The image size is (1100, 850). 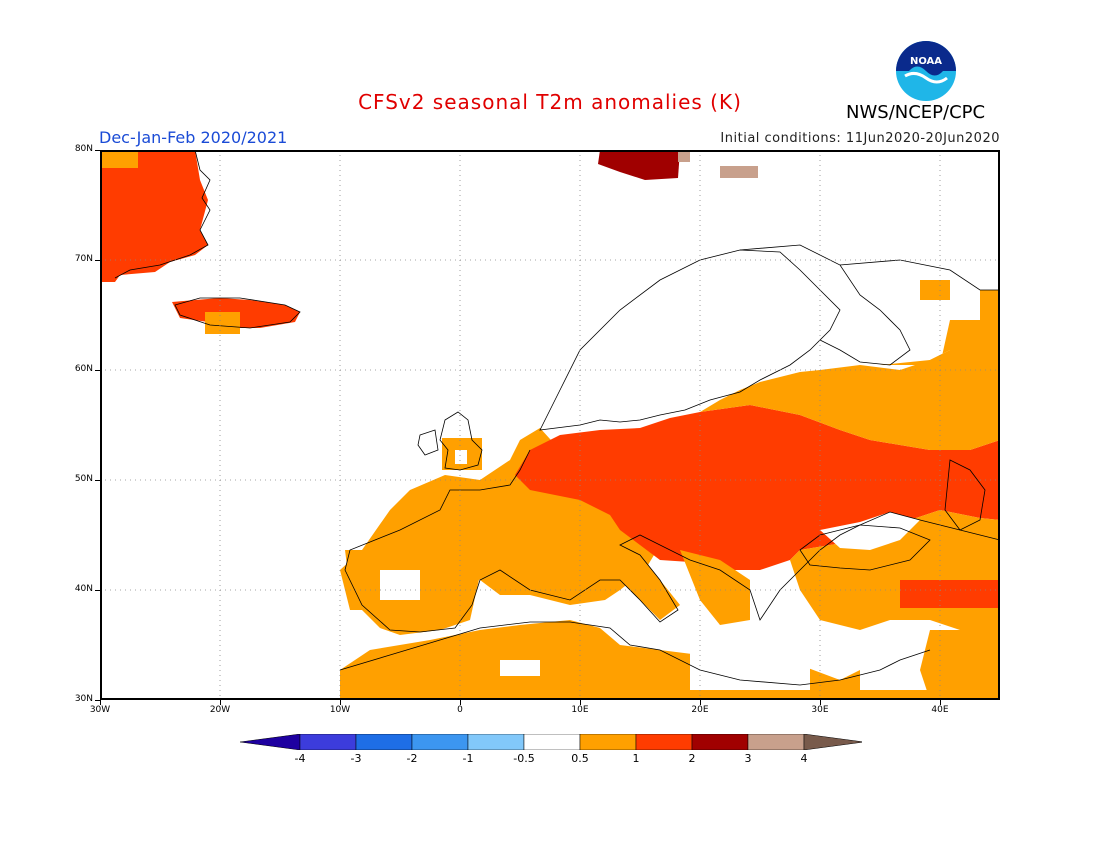 I want to click on lon-label: 20W, so click(x=220, y=710).